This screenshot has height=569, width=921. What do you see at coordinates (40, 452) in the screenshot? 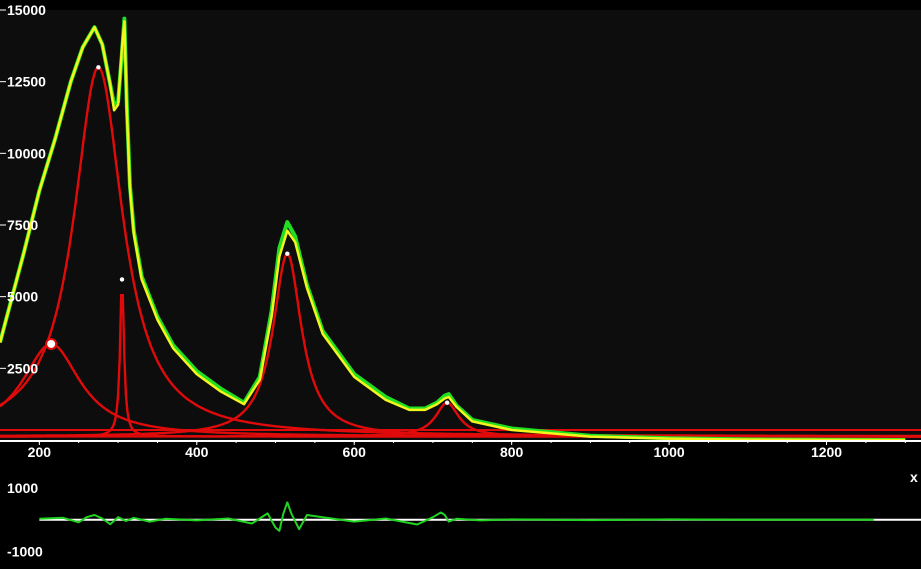
I see `x-tick-label-200: 200` at bounding box center [40, 452].